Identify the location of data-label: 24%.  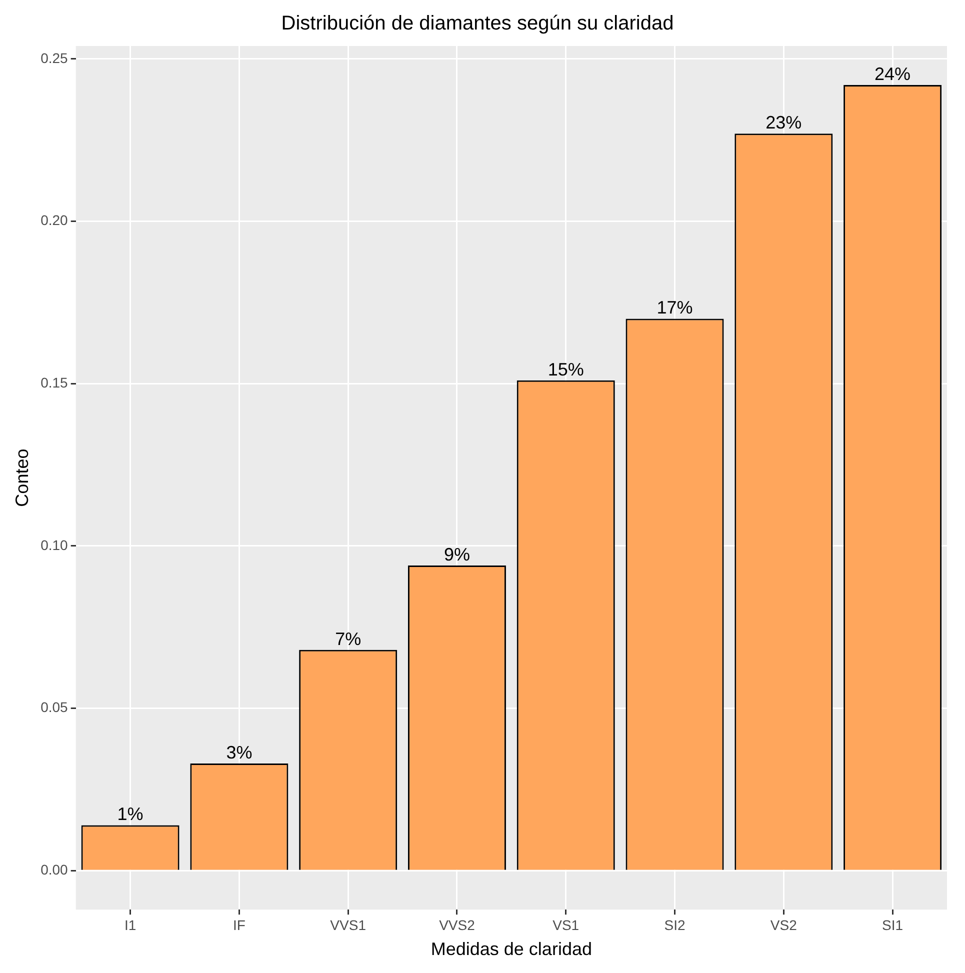
(892, 74).